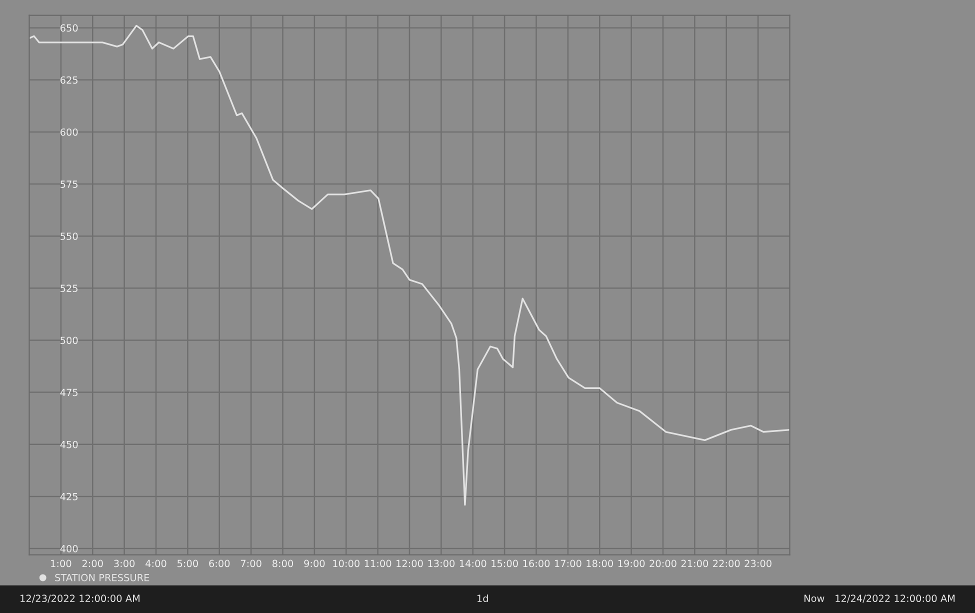 This screenshot has height=613, width=975. What do you see at coordinates (378, 564) in the screenshot?
I see `x-tick-label: 11:00` at bounding box center [378, 564].